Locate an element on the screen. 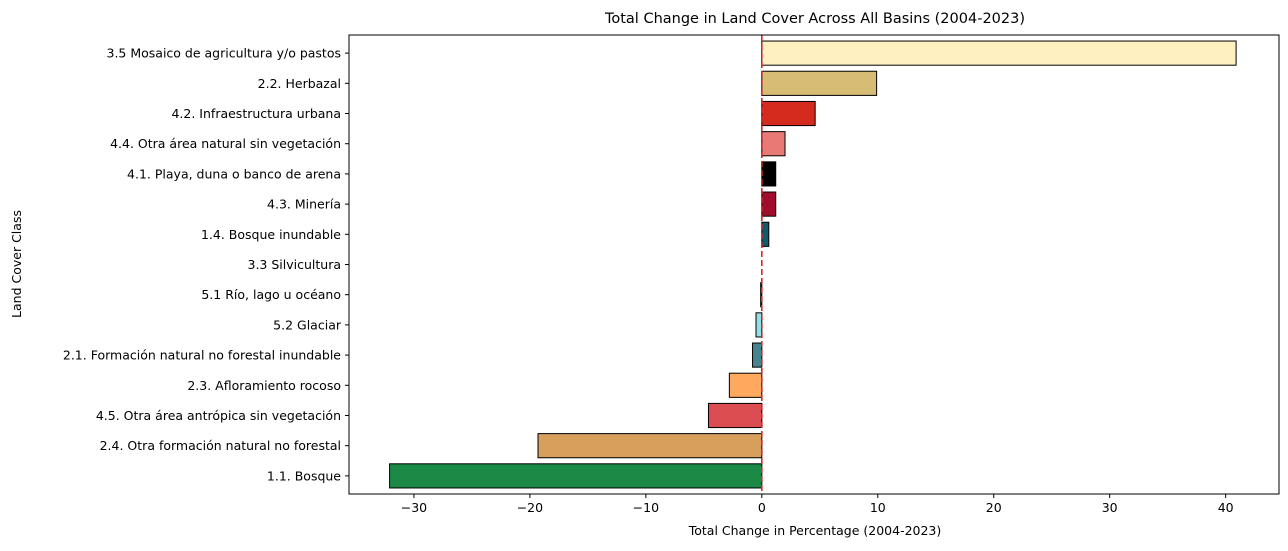 This screenshot has height=551, width=1288. y-tick-label: 4.4. Otra área natural sin vegetación is located at coordinates (225, 143).